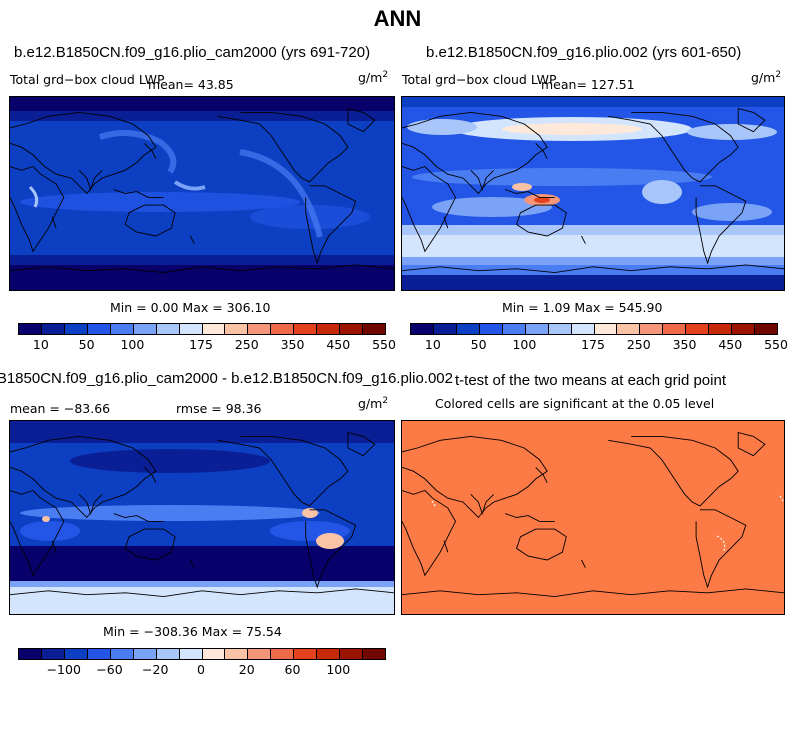 The image size is (795, 733). What do you see at coordinates (432, 344) in the screenshot?
I see `colorbar-tick-label: 10` at bounding box center [432, 344].